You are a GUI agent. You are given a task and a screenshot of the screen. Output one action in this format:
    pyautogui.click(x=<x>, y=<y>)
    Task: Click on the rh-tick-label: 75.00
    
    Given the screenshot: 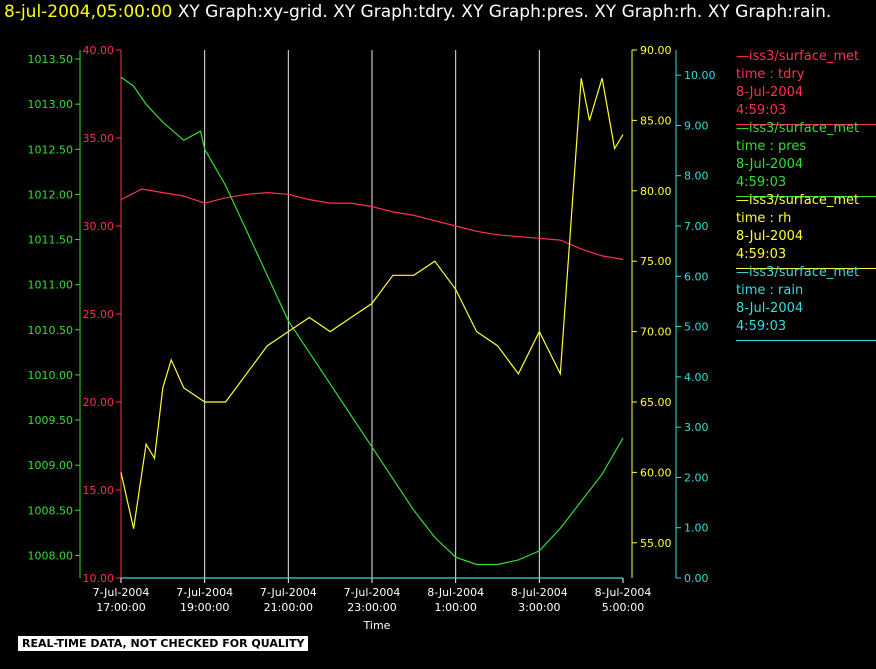 What is the action you would take?
    pyautogui.click(x=656, y=261)
    